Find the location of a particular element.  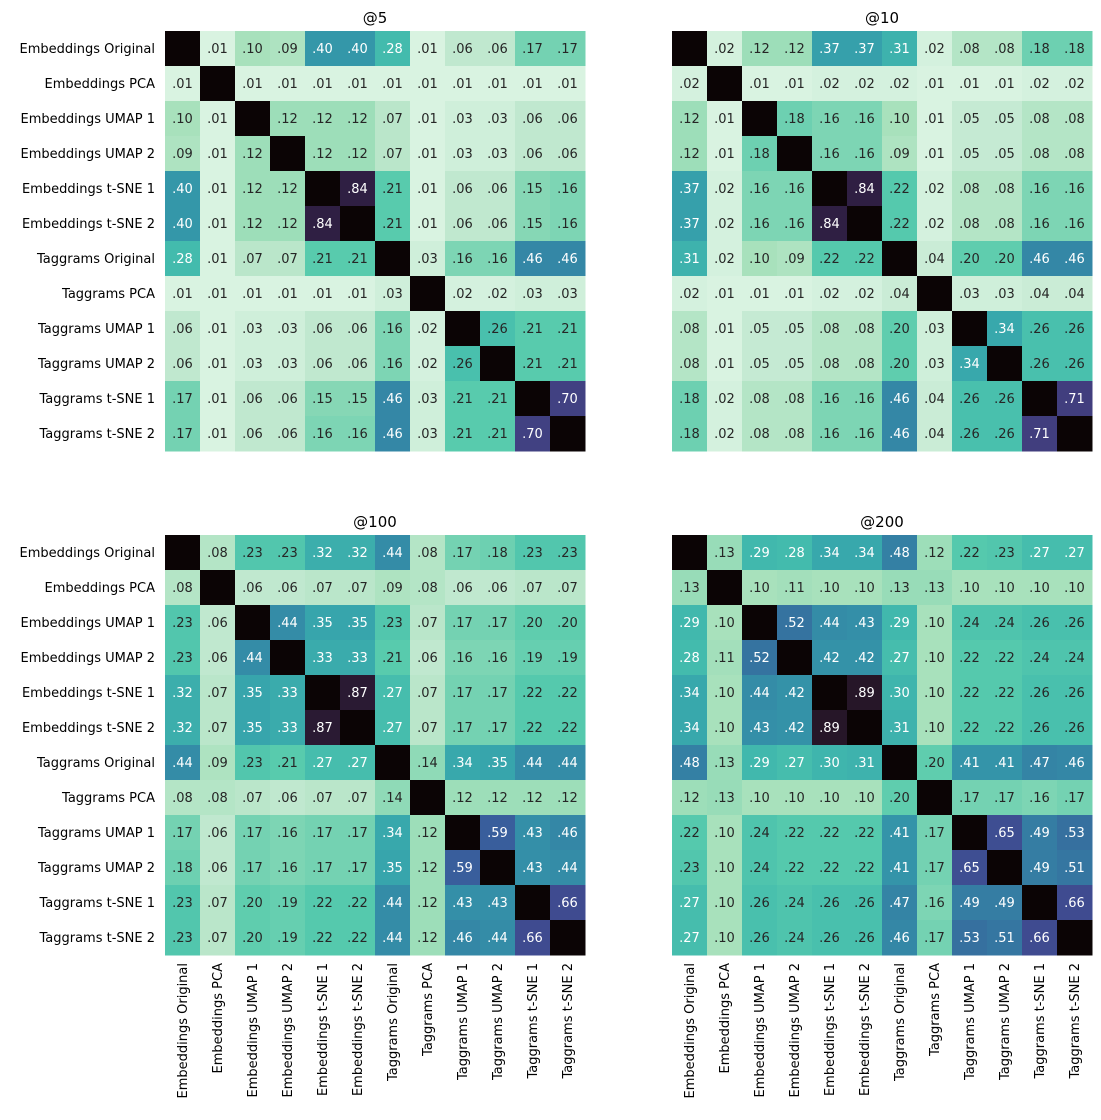

cell-label: .71 is located at coordinates (1074, 399).